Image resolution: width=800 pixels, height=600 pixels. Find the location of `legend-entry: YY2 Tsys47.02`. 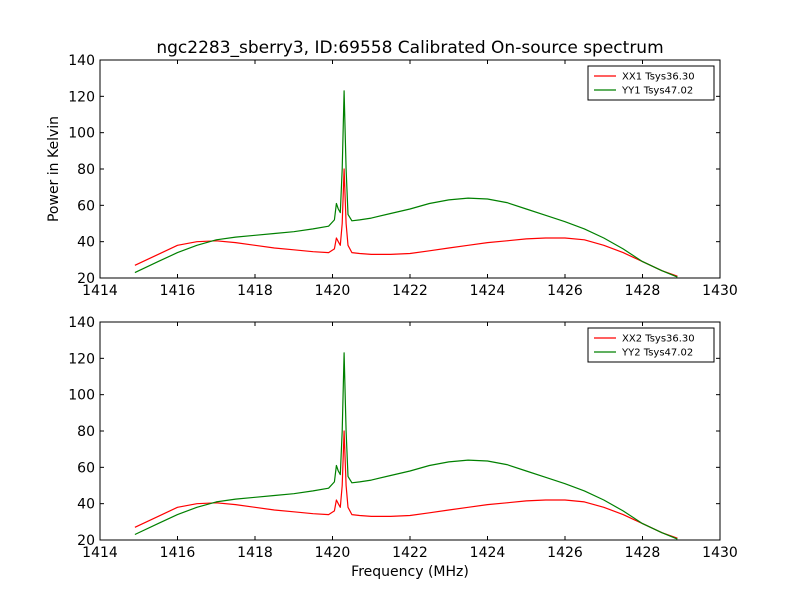

legend-entry: YY2 Tsys47.02 is located at coordinates (657, 353).